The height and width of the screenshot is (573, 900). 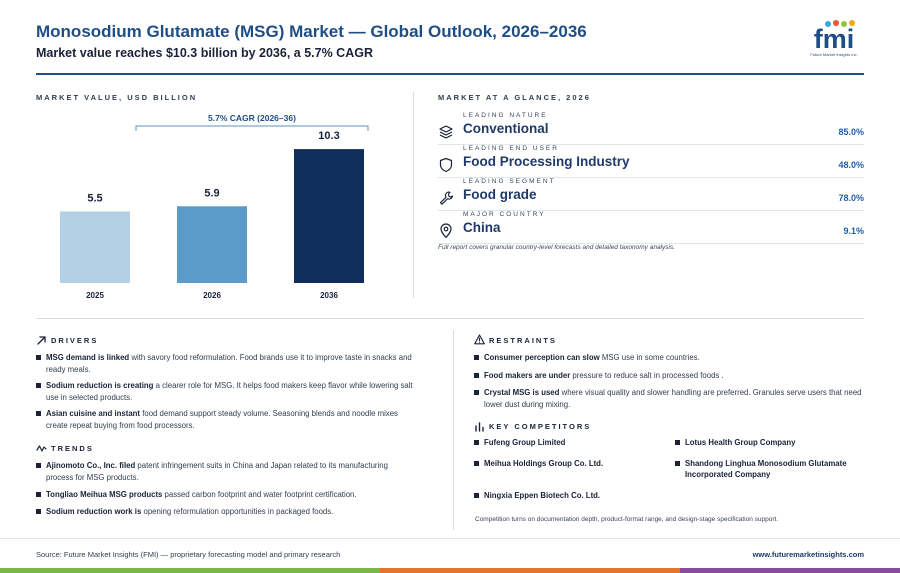 What do you see at coordinates (569, 442) in the screenshot?
I see `competitor-item: Fufeng Group Limited` at bounding box center [569, 442].